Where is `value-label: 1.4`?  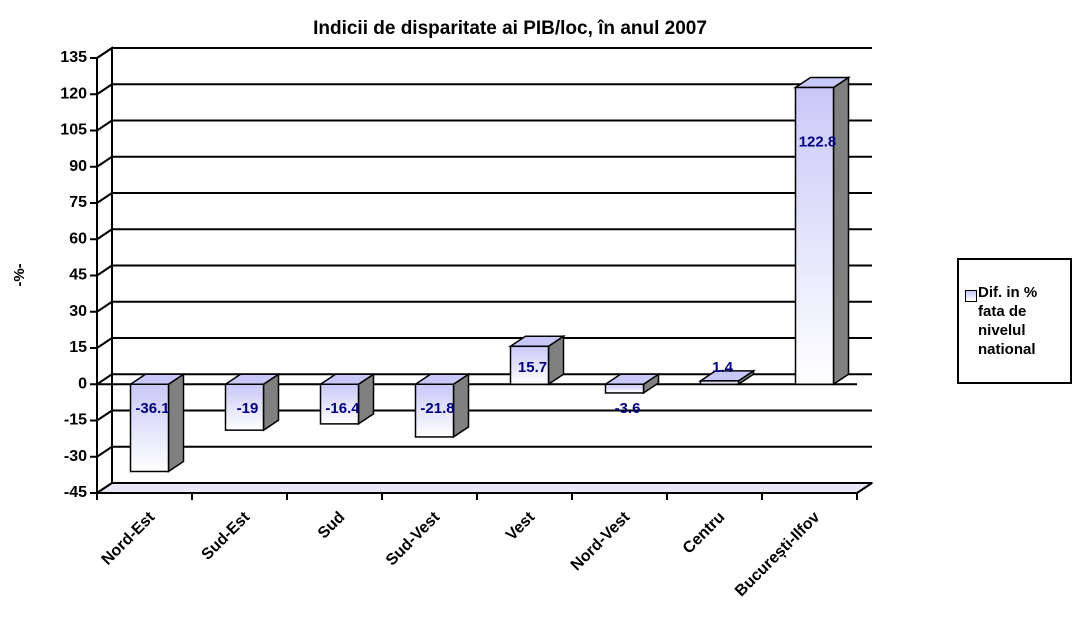
value-label: 1.4 is located at coordinates (723, 367).